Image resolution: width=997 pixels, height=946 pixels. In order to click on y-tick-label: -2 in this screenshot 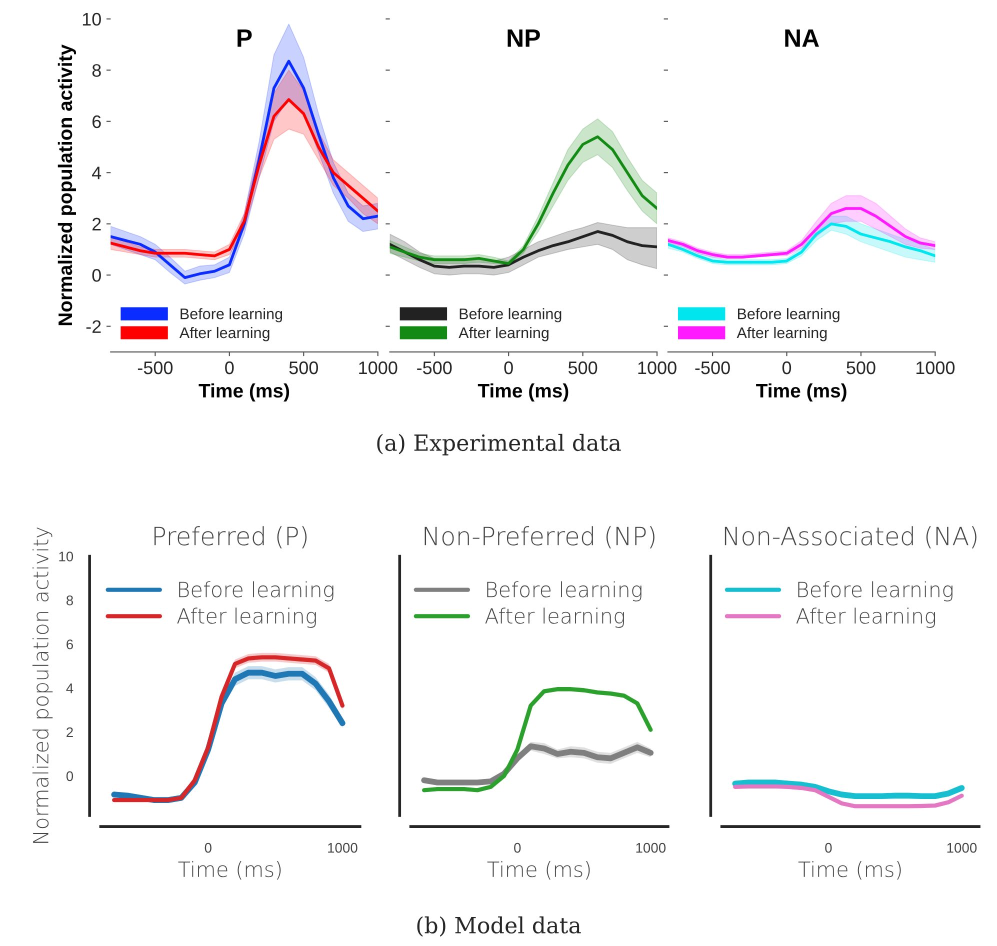, I will do `click(93, 326)`.